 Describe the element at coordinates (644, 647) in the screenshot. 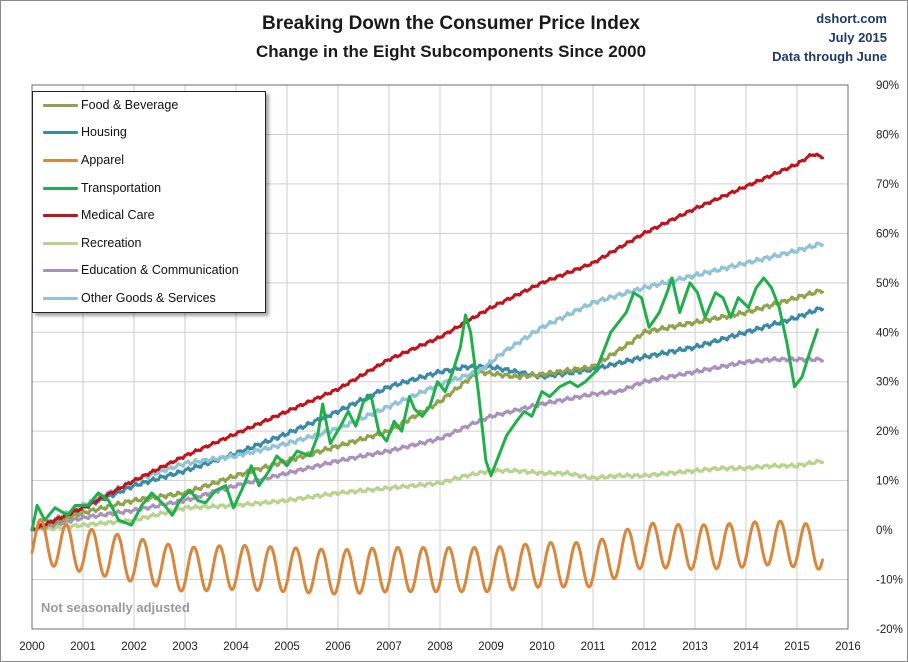

I see `x-tick-label: 2012` at that location.